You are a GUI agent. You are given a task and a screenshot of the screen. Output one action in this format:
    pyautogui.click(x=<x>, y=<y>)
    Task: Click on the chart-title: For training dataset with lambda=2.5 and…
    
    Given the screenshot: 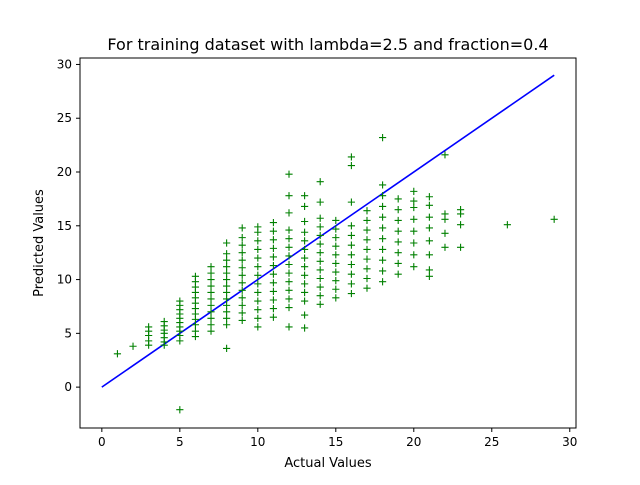 What is the action you would take?
    pyautogui.click(x=327, y=44)
    